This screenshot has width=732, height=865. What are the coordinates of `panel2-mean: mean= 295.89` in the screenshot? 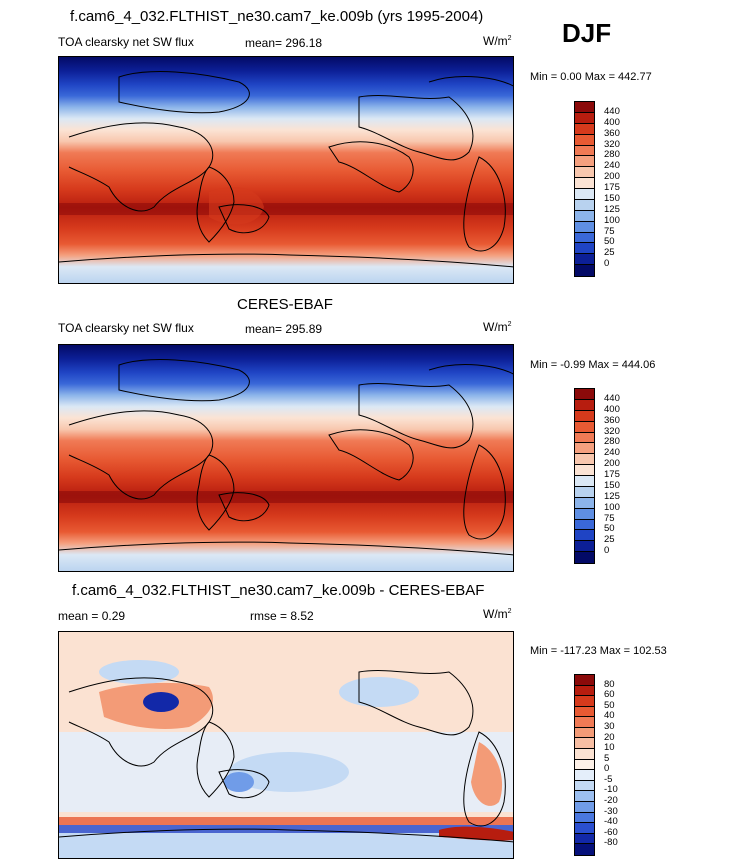 It's located at (284, 329).